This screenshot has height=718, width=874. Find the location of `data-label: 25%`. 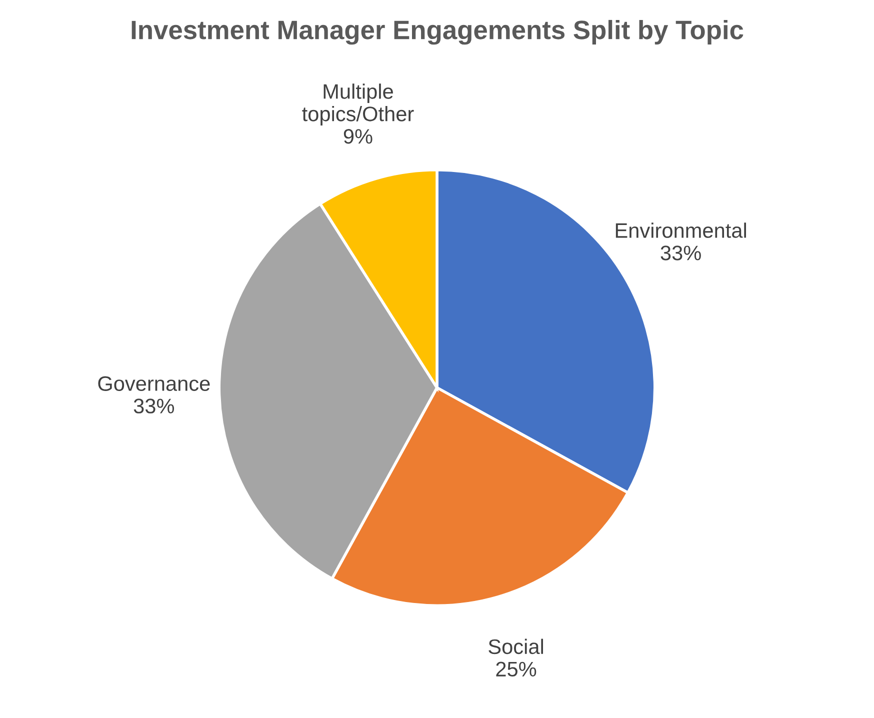

data-label: 25% is located at coordinates (516, 669).